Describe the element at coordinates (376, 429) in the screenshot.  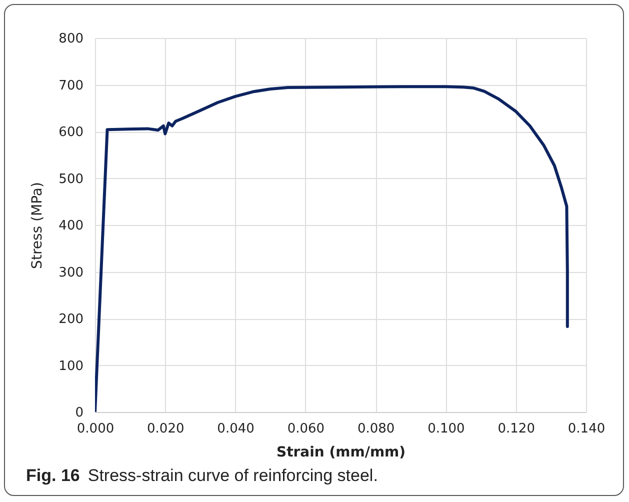
I see `x-tick-label: 0.080` at that location.